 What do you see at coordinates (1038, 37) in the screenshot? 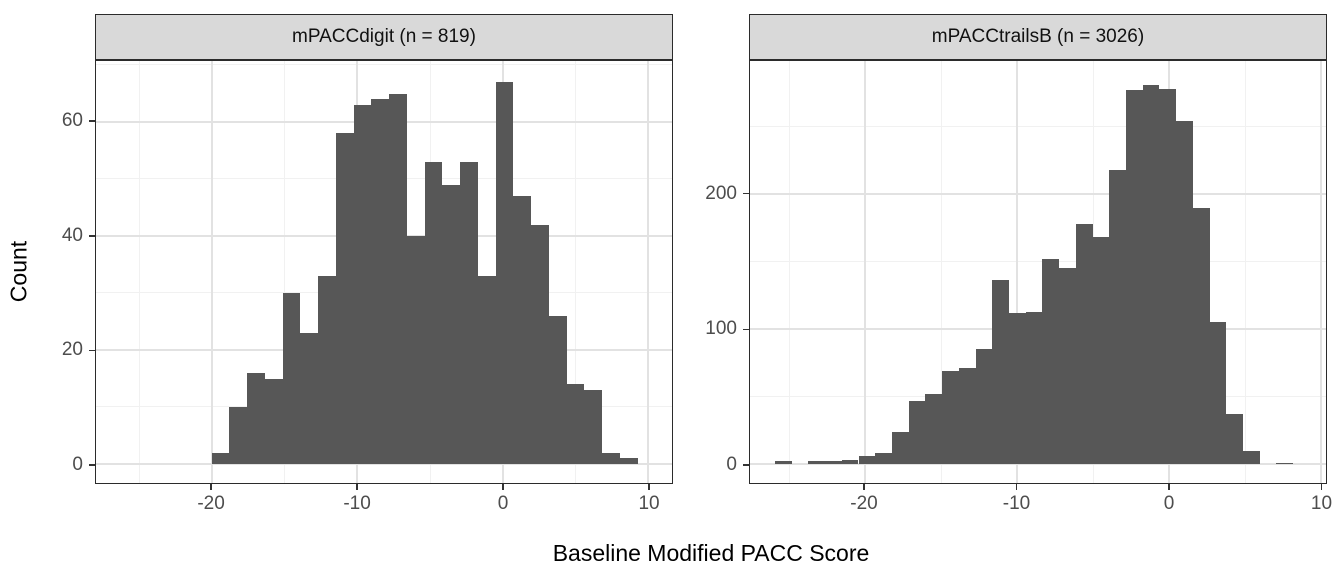
I see `facet-strip: mPACCtrailsB (n = 3026)` at bounding box center [1038, 37].